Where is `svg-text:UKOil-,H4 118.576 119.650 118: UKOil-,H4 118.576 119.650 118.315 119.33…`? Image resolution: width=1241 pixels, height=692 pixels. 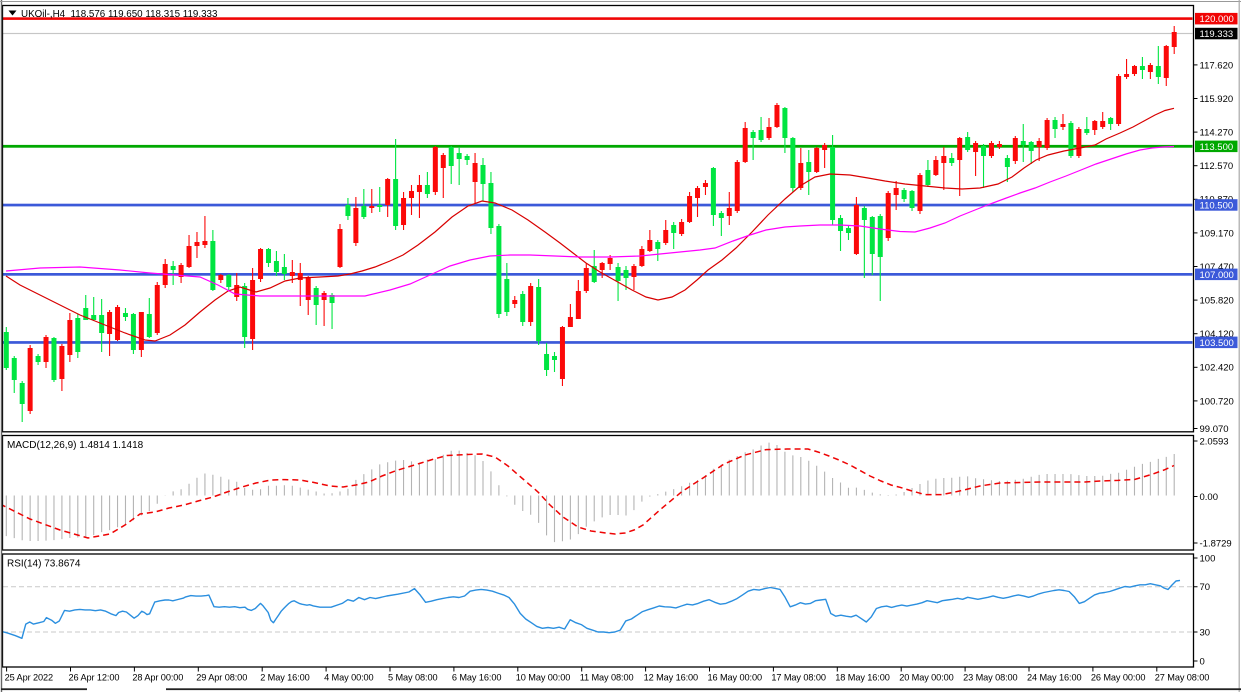
svg-text:UKOil-,H4 118.576 119.650 118: UKOil-,H4 118.576 119.650 118.315 119.33… is located at coordinates (119, 14).